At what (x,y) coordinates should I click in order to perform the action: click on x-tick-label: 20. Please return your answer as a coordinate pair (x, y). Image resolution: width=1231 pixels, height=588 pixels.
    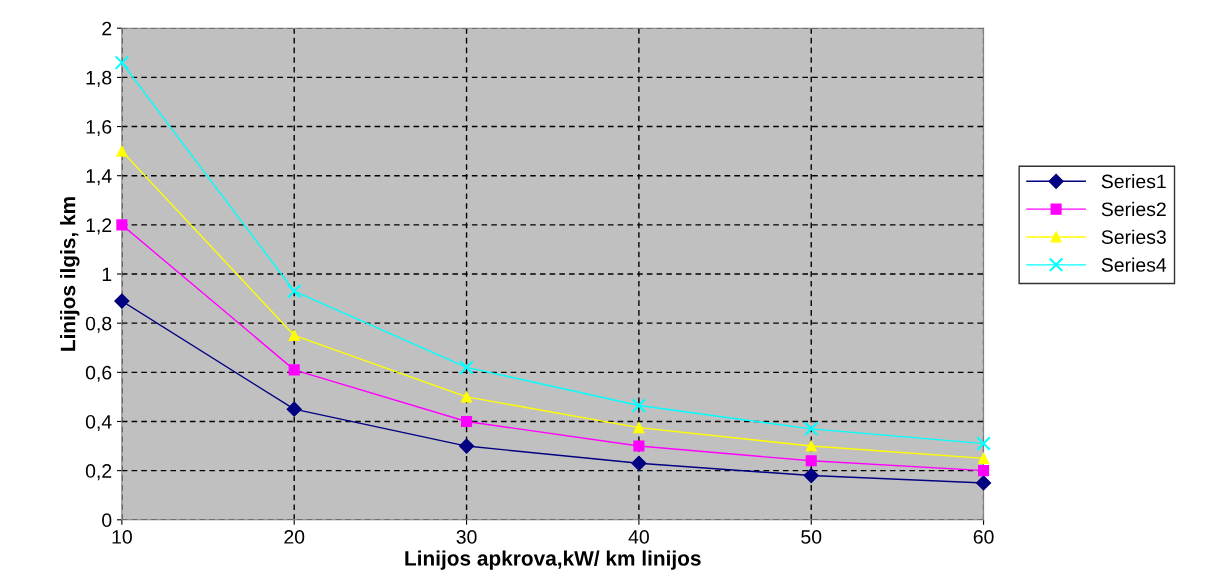
    Looking at the image, I should click on (294, 537).